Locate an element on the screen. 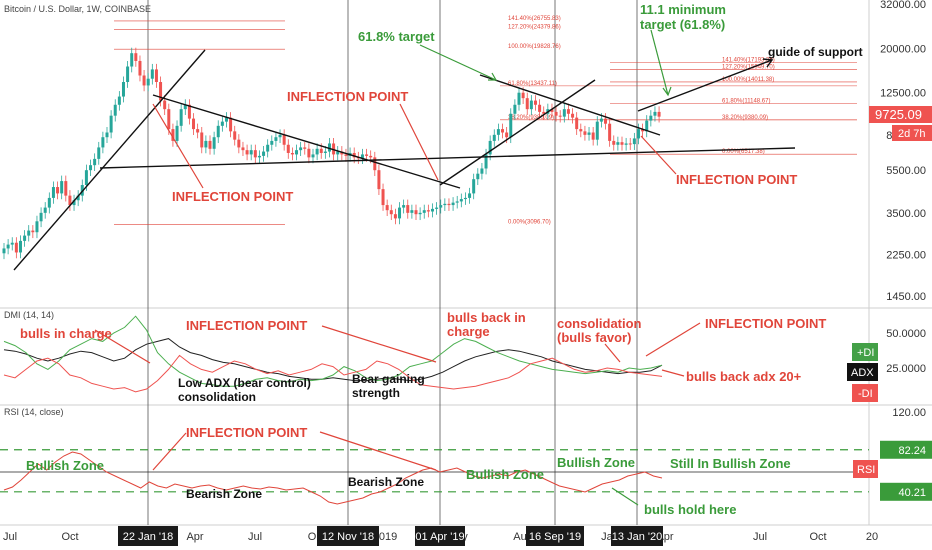  badge-minus-di is located at coordinates (865, 393).